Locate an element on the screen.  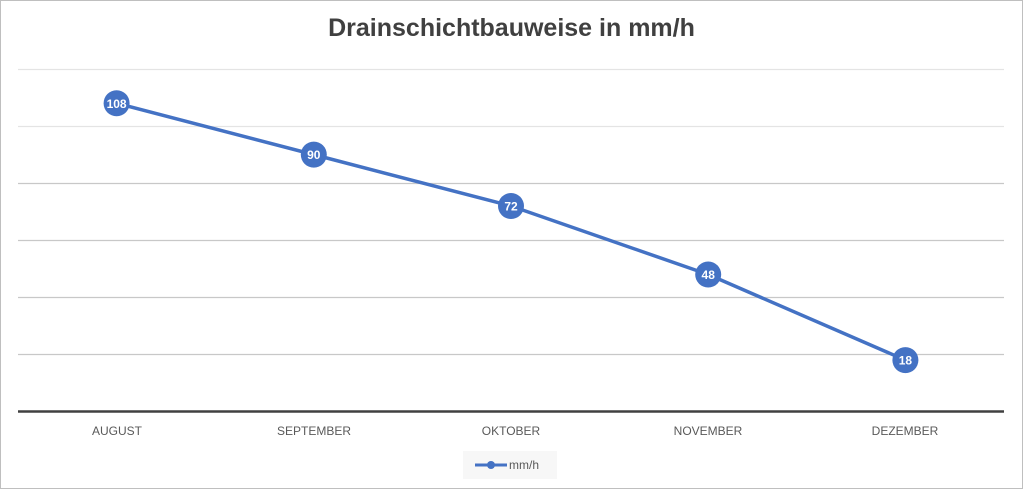
x-label-oktober: OKTOBER is located at coordinates (511, 431).